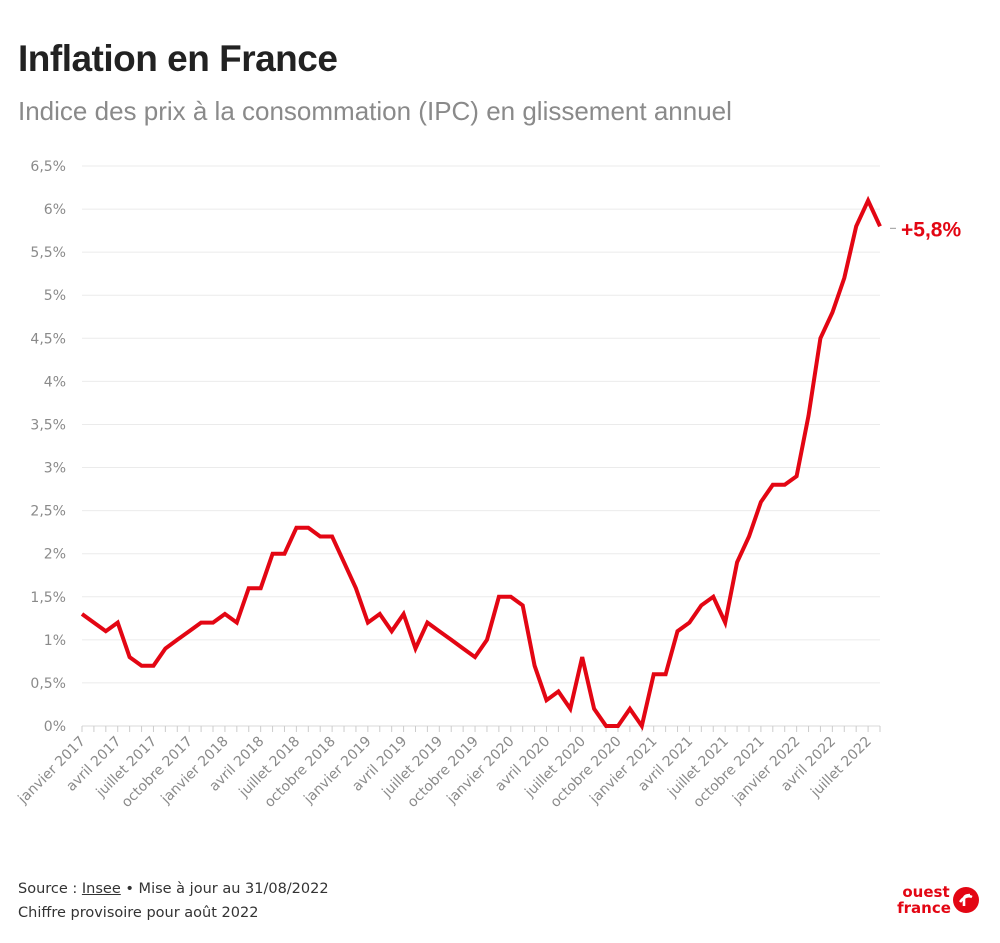 The image size is (1000, 943). I want to click on ouest-france-logo: ouest france, so click(930, 900).